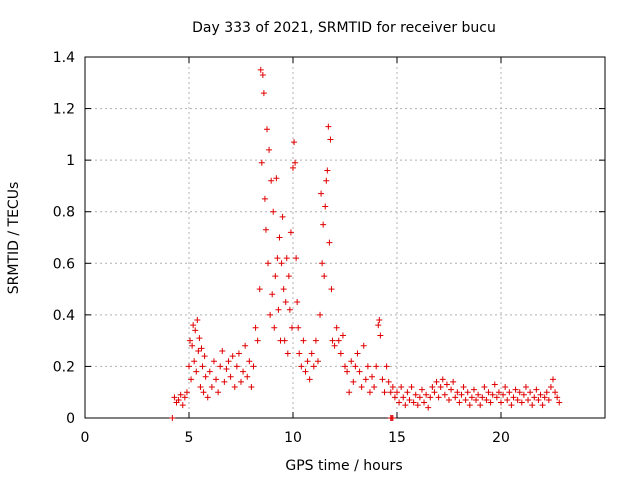 The image size is (640, 480). Describe the element at coordinates (64, 213) in the screenshot. I see `y-tick-label: 0.8` at that location.